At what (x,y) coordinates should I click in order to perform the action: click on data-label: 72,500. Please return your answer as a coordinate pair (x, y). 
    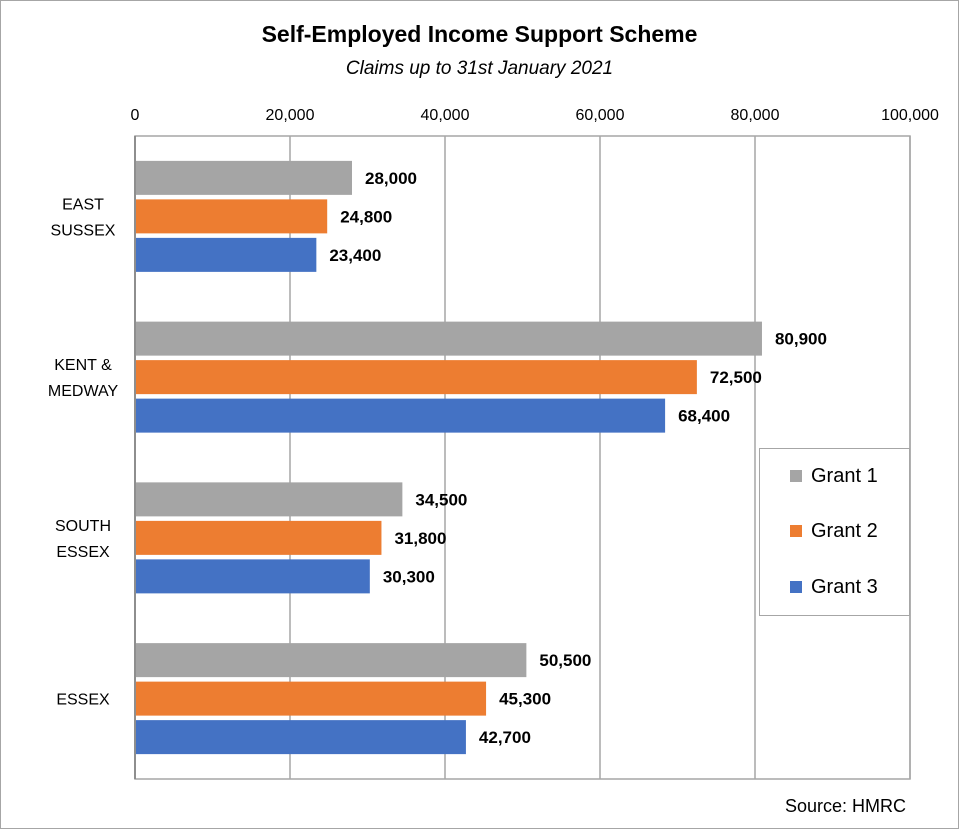
    Looking at the image, I should click on (736, 377).